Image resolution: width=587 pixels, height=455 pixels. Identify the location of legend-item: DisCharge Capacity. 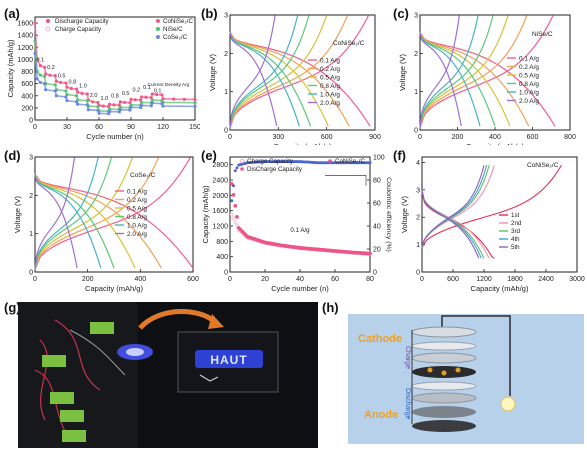
(275, 169).